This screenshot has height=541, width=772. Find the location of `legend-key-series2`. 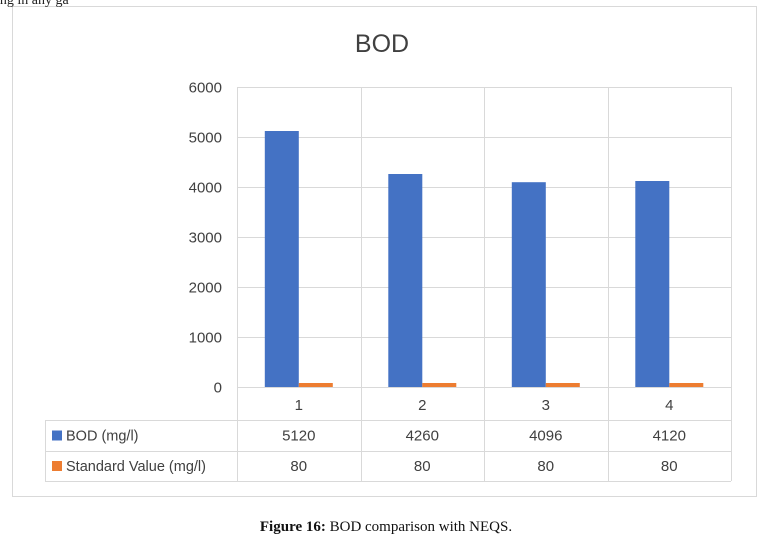

legend-key-series2 is located at coordinates (57, 466).